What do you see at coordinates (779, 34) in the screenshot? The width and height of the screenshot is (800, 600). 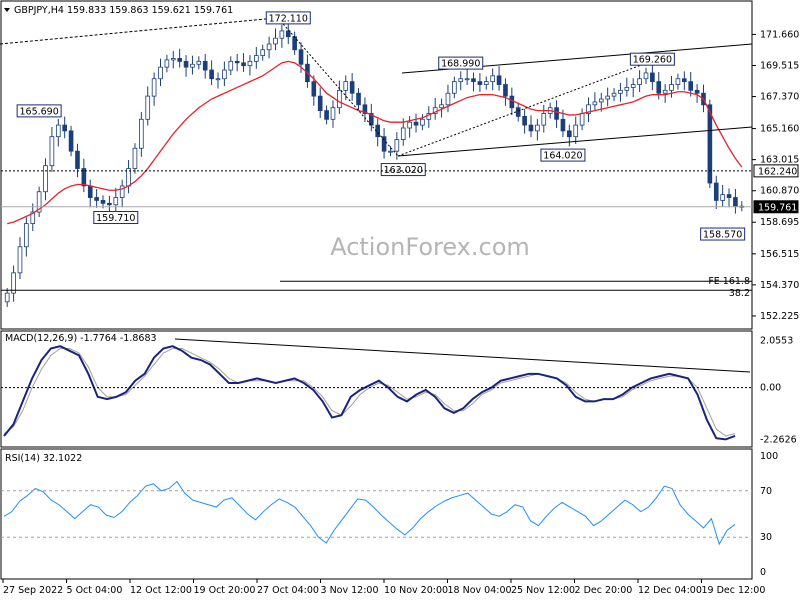 I see `price-tick-label: 171.660` at bounding box center [779, 34].